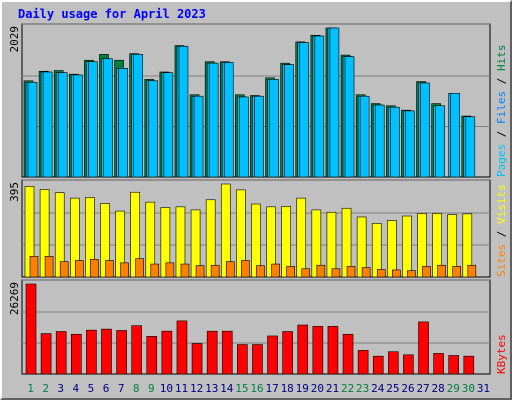  Describe the element at coordinates (256, 388) in the screenshot. I see `x-tick-label-day-16: 16` at that location.